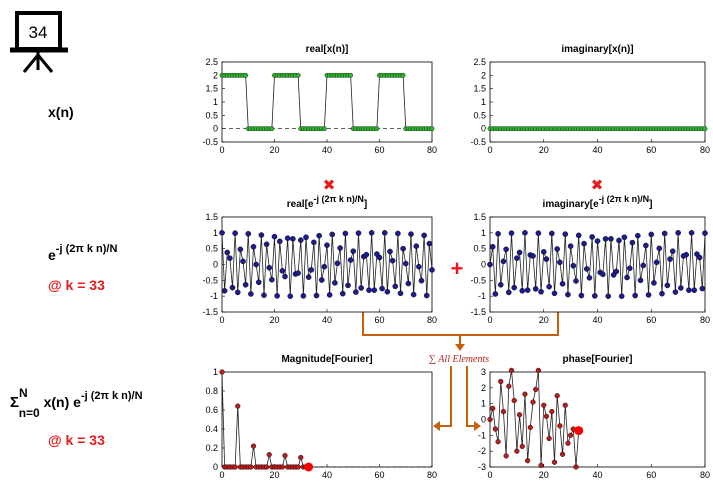  I want to click on y-tick-label: -3, so click(482, 467).